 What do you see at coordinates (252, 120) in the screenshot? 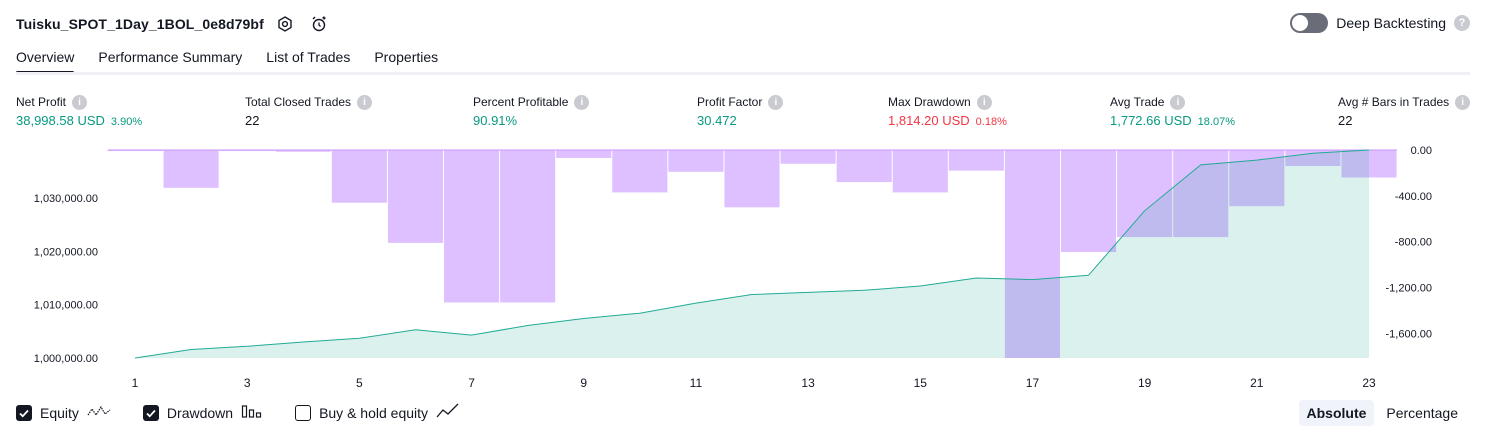
I see `total-closed-trades-value: 22` at bounding box center [252, 120].